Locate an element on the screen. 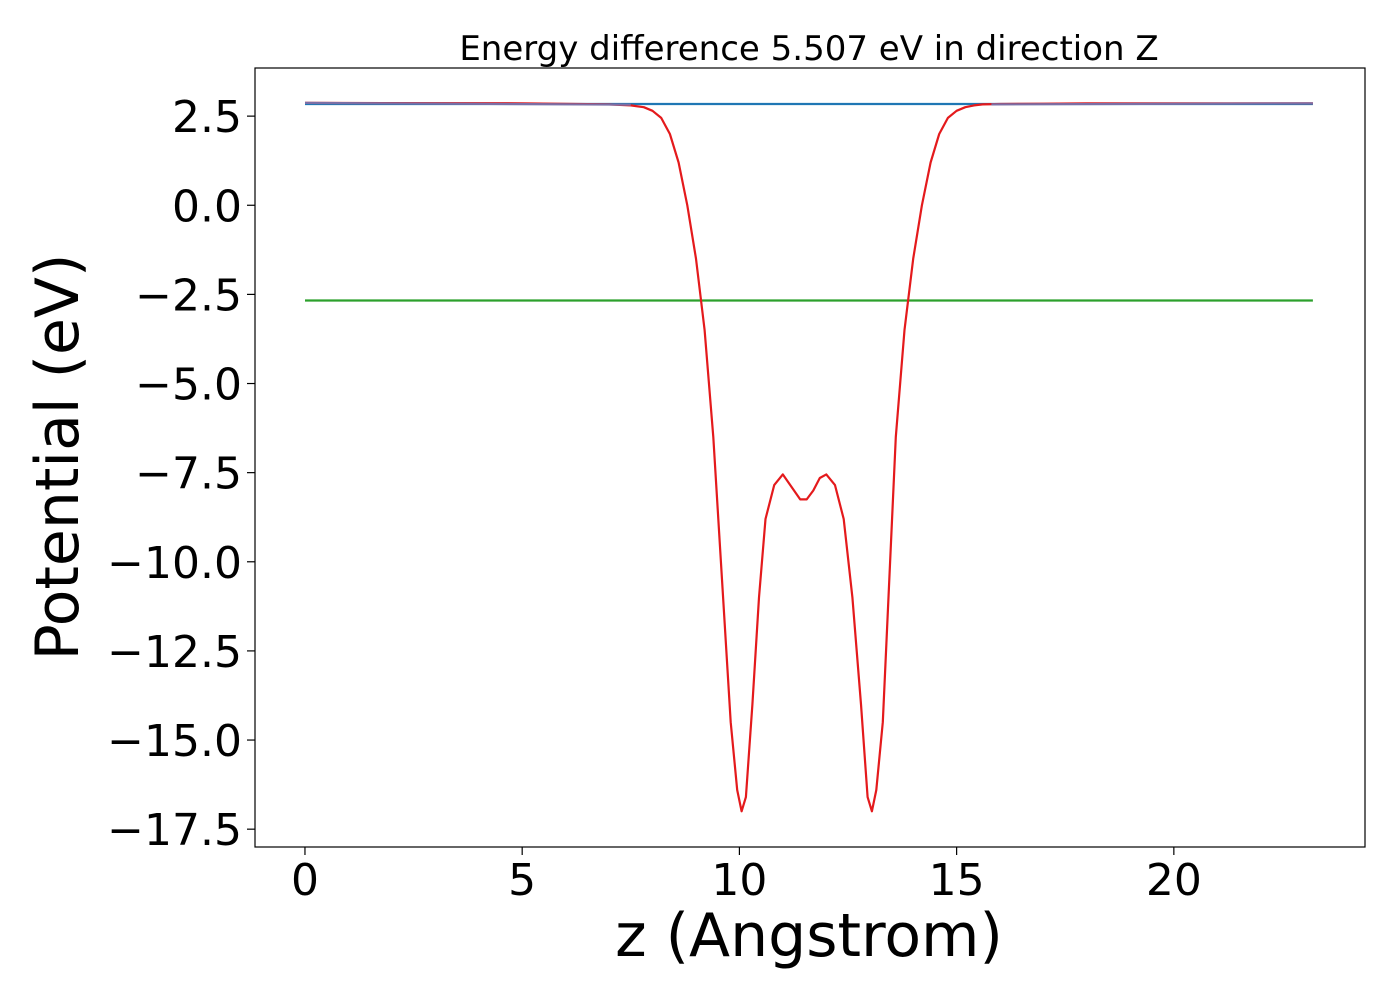 This screenshot has height=1000, width=1400. x-tick-label: 10 is located at coordinates (739, 880).